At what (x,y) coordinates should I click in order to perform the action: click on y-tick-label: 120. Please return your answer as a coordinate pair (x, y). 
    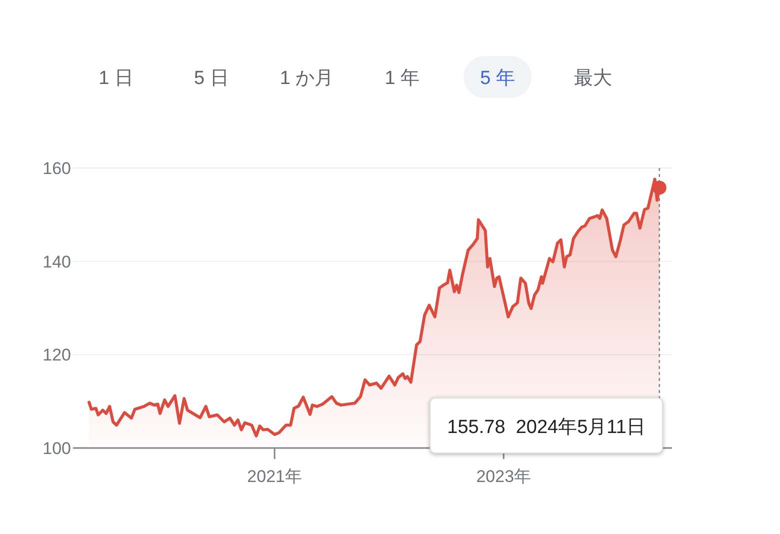
    Looking at the image, I should click on (56, 355).